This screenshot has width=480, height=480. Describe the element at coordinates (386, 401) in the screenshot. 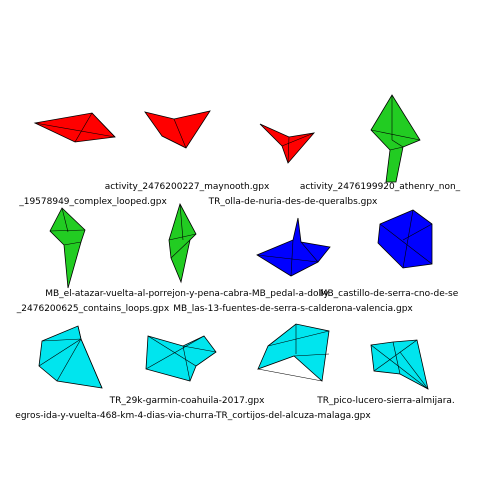

I see `label-pico-lucero: TR_pico-lucero-sierra-almijara.` at that location.